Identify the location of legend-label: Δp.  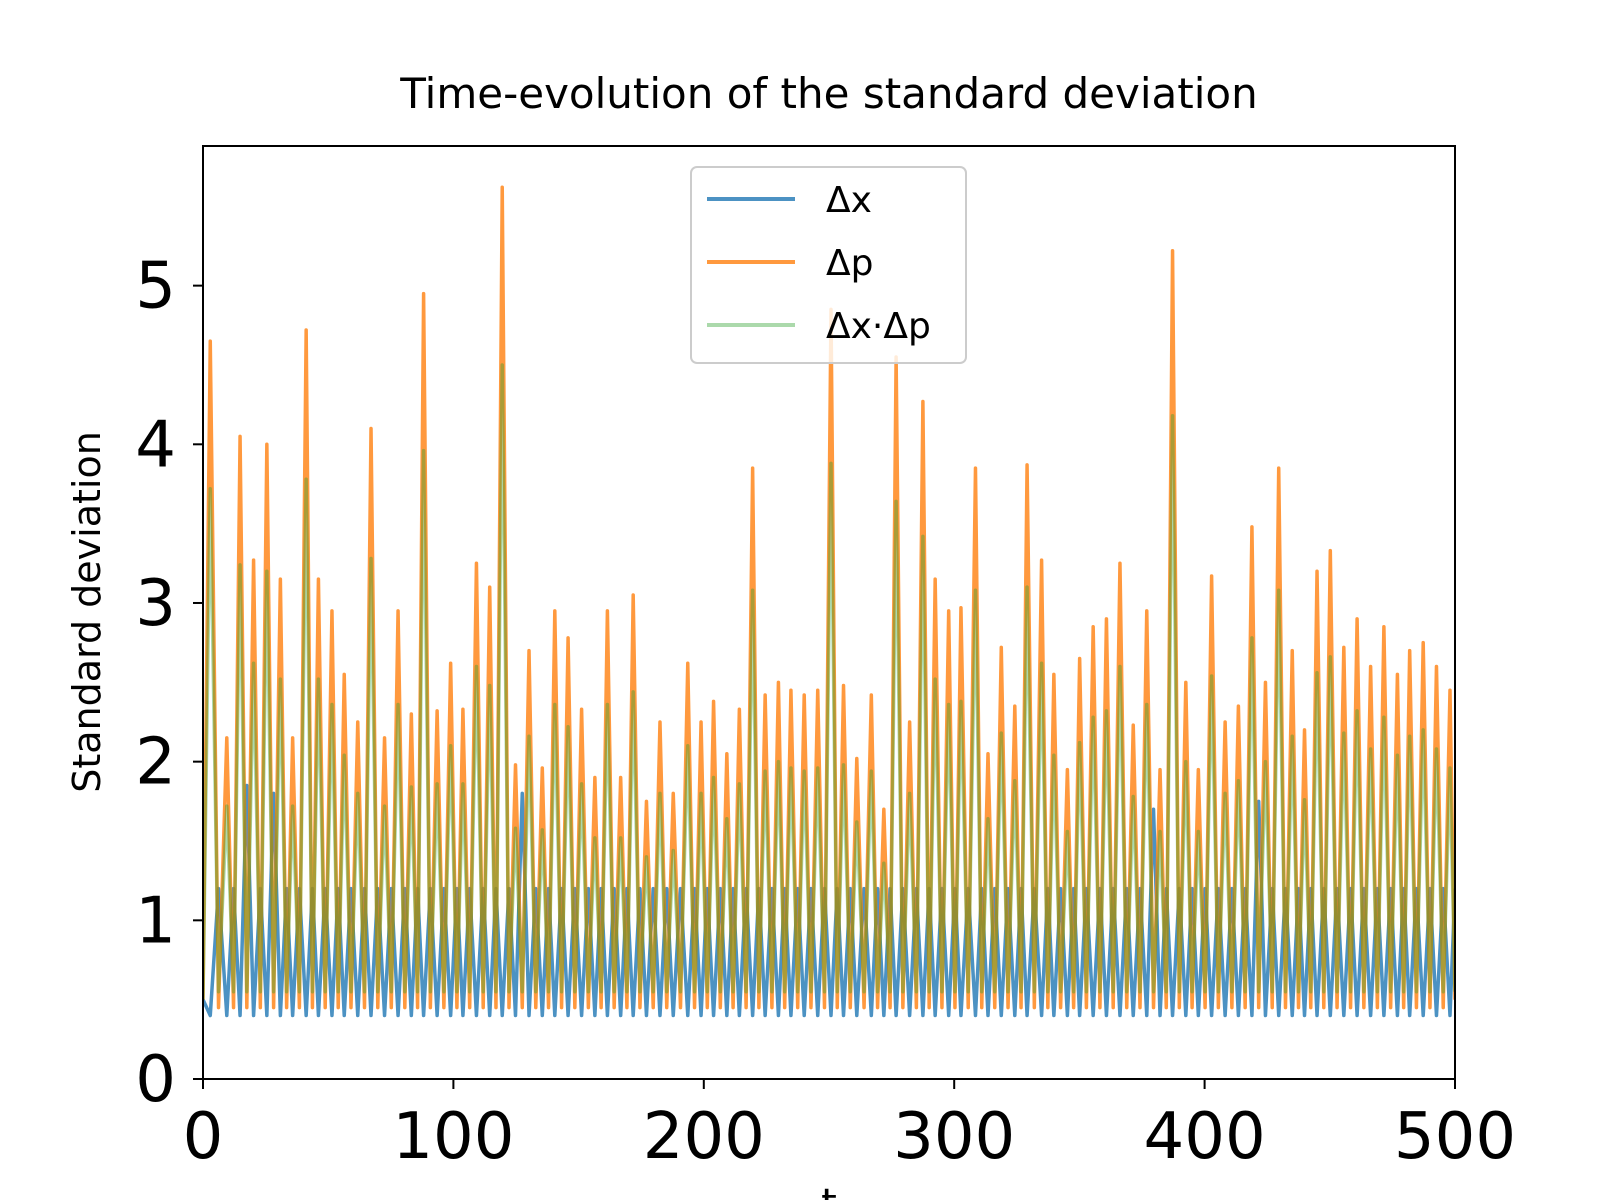
(849, 263).